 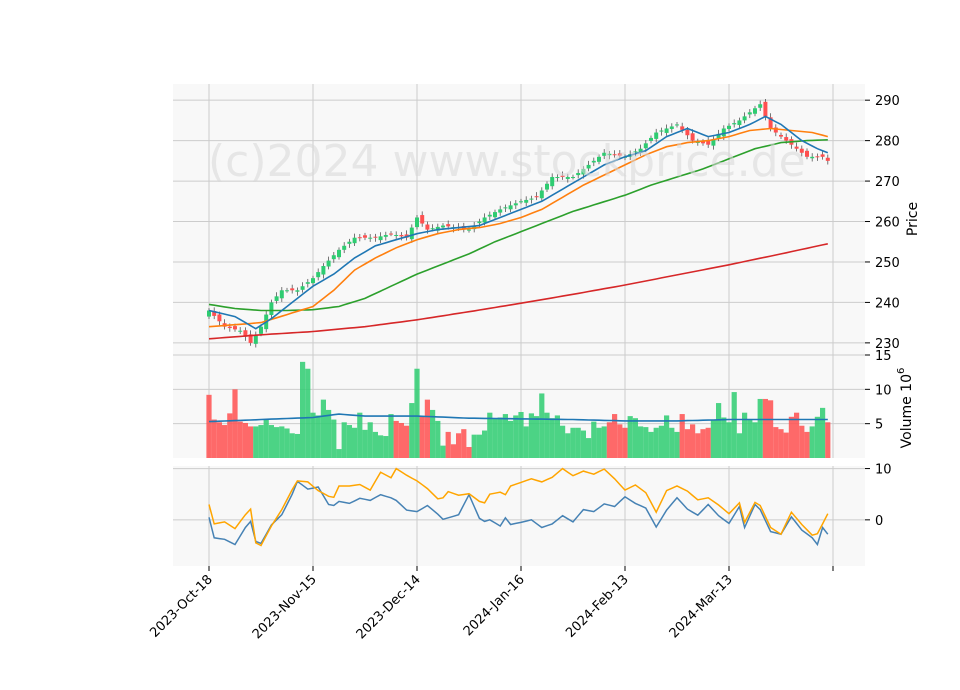 What do you see at coordinates (879, 521) in the screenshot?
I see `y-tick-label: 0` at bounding box center [879, 521].